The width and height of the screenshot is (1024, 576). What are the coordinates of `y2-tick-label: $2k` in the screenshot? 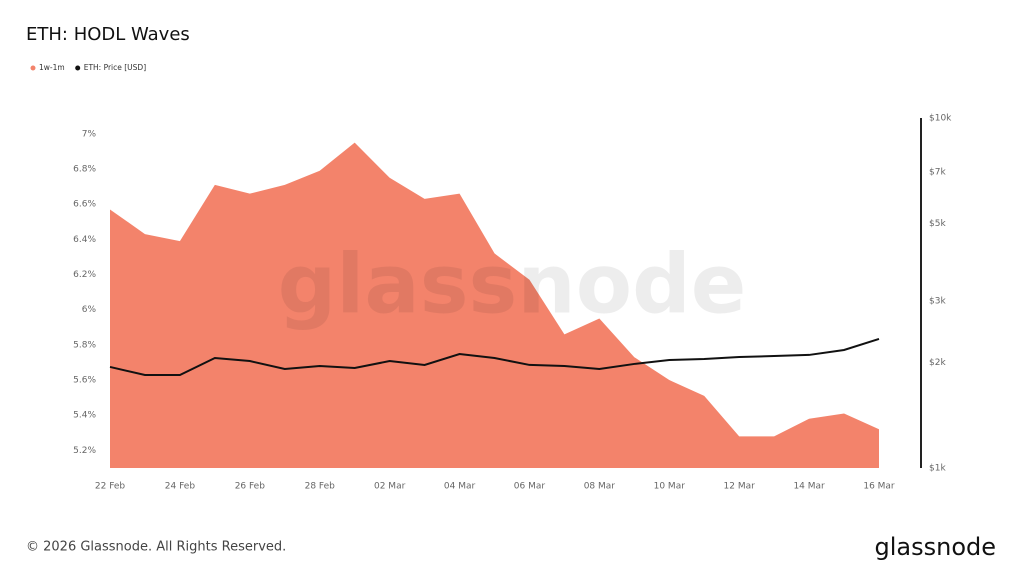 It's located at (937, 363).